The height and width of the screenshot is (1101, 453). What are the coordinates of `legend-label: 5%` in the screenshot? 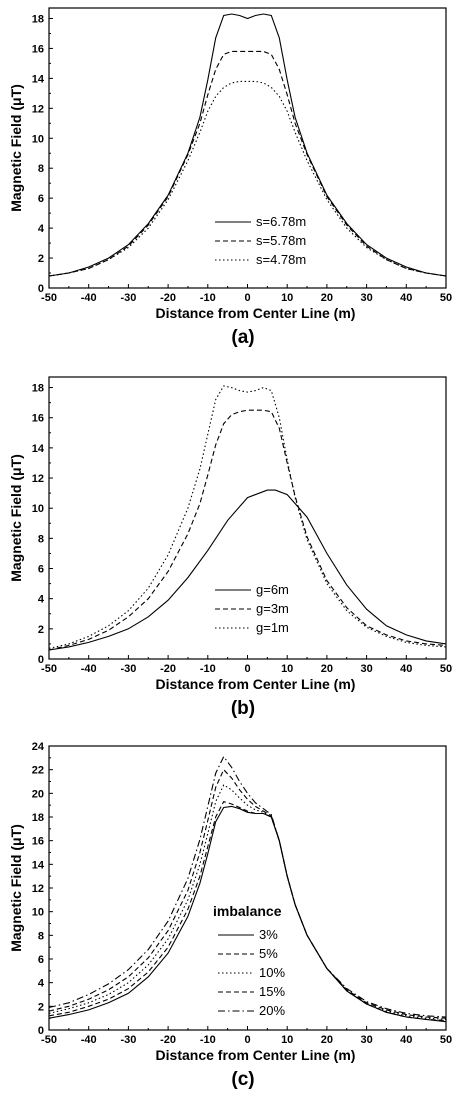 It's located at (268, 953).